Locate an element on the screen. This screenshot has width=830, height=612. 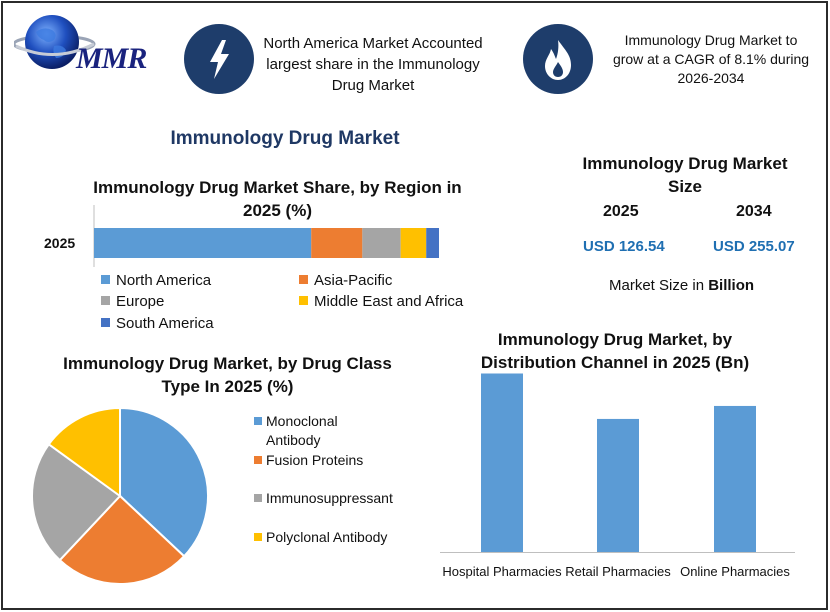
pie-legend-item-fusion-proteins: Fusion Proteins is located at coordinates (335, 460).